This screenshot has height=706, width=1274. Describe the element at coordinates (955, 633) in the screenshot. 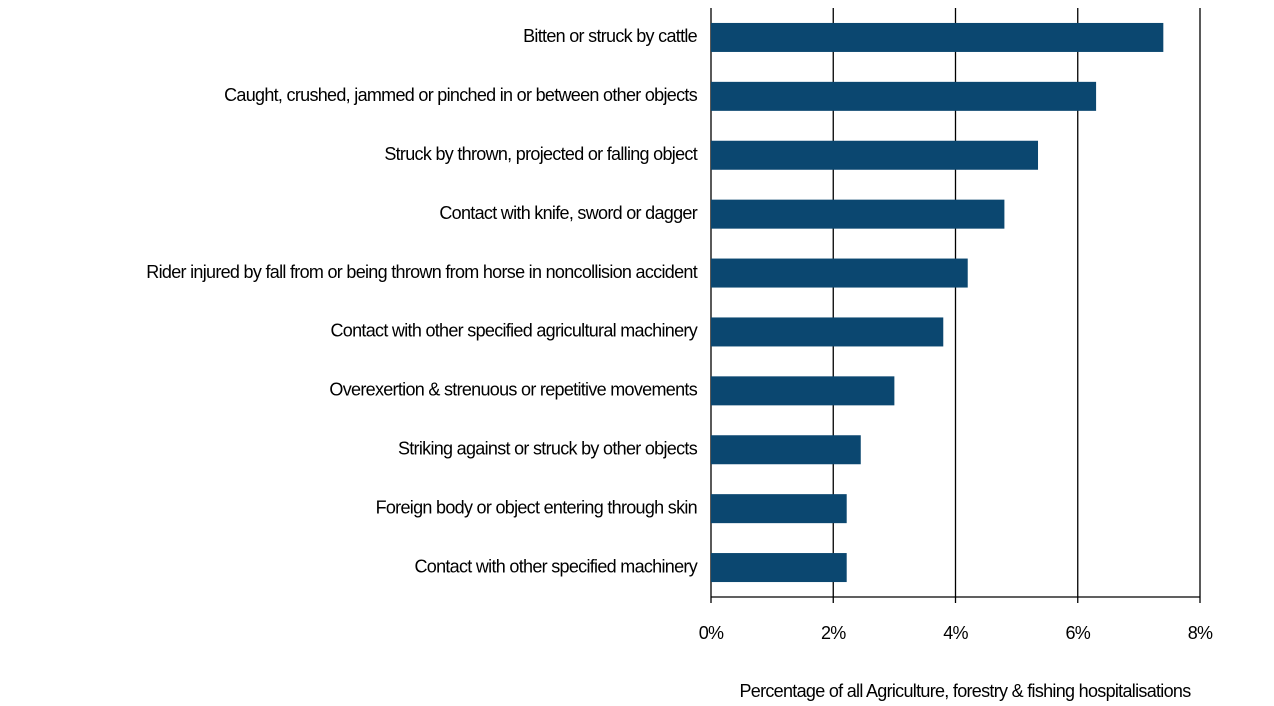

I see `x-tick-label: 4%` at that location.